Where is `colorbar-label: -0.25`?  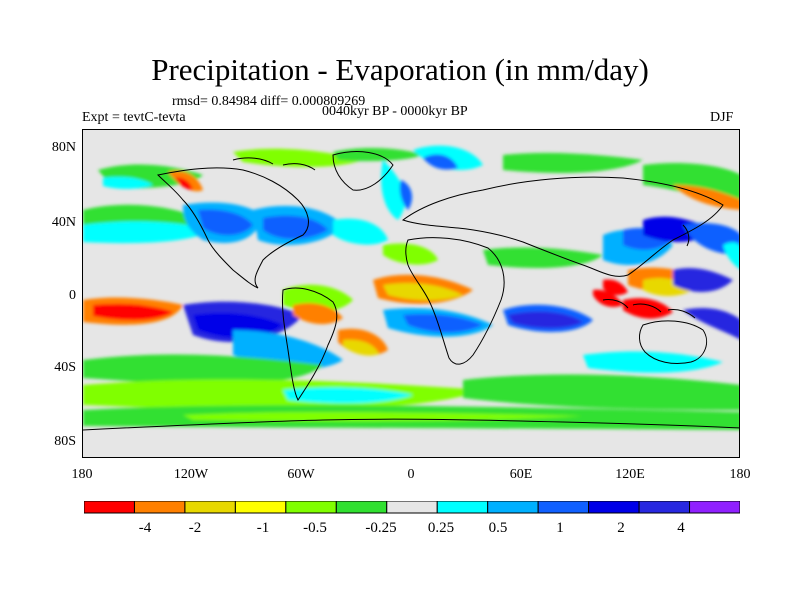
colorbar-label: -0.25 is located at coordinates (381, 528).